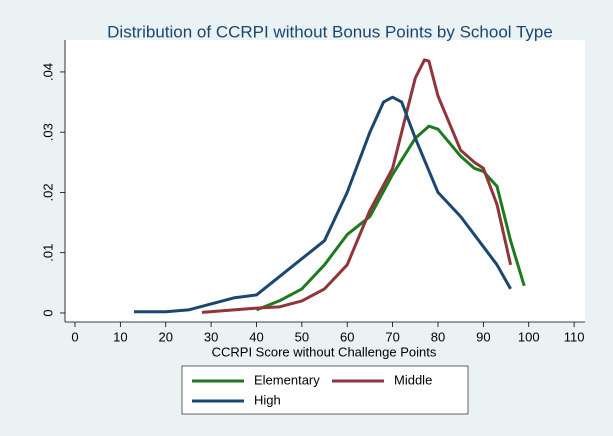  Describe the element at coordinates (47, 312) in the screenshot. I see `y-tick-label: 0` at that location.